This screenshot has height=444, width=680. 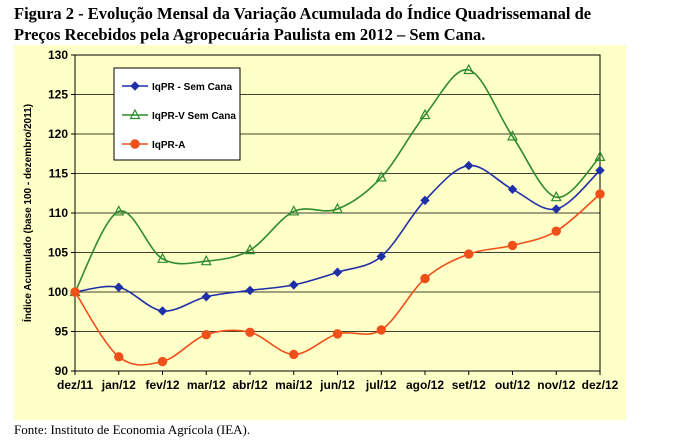 What do you see at coordinates (62, 371) in the screenshot?
I see `y-tick-label-90: 90` at bounding box center [62, 371].